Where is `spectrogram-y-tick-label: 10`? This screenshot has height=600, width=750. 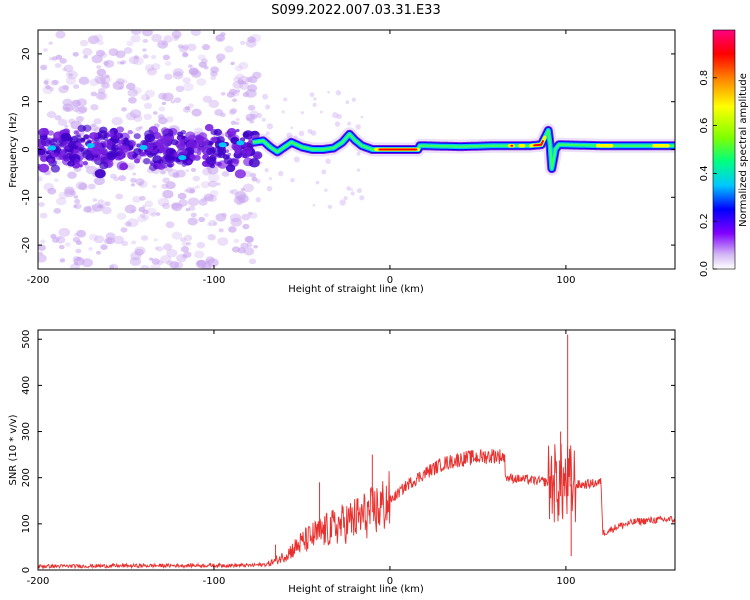
spectrogram-y-tick-label: 10 is located at coordinates (26, 101).